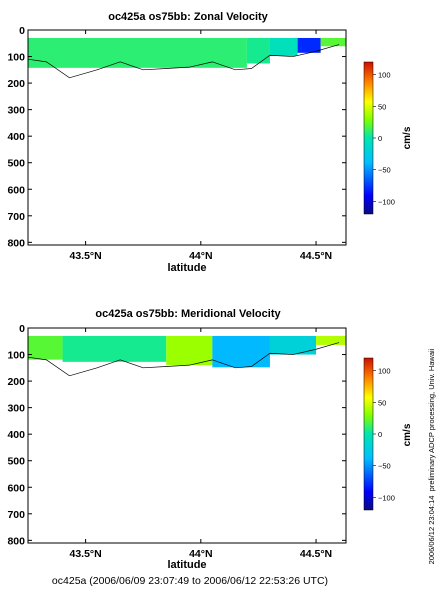 The width and height of the screenshot is (445, 595). I want to click on panel-title: oc425a os75bb: Meridional Velocity, so click(188, 314).